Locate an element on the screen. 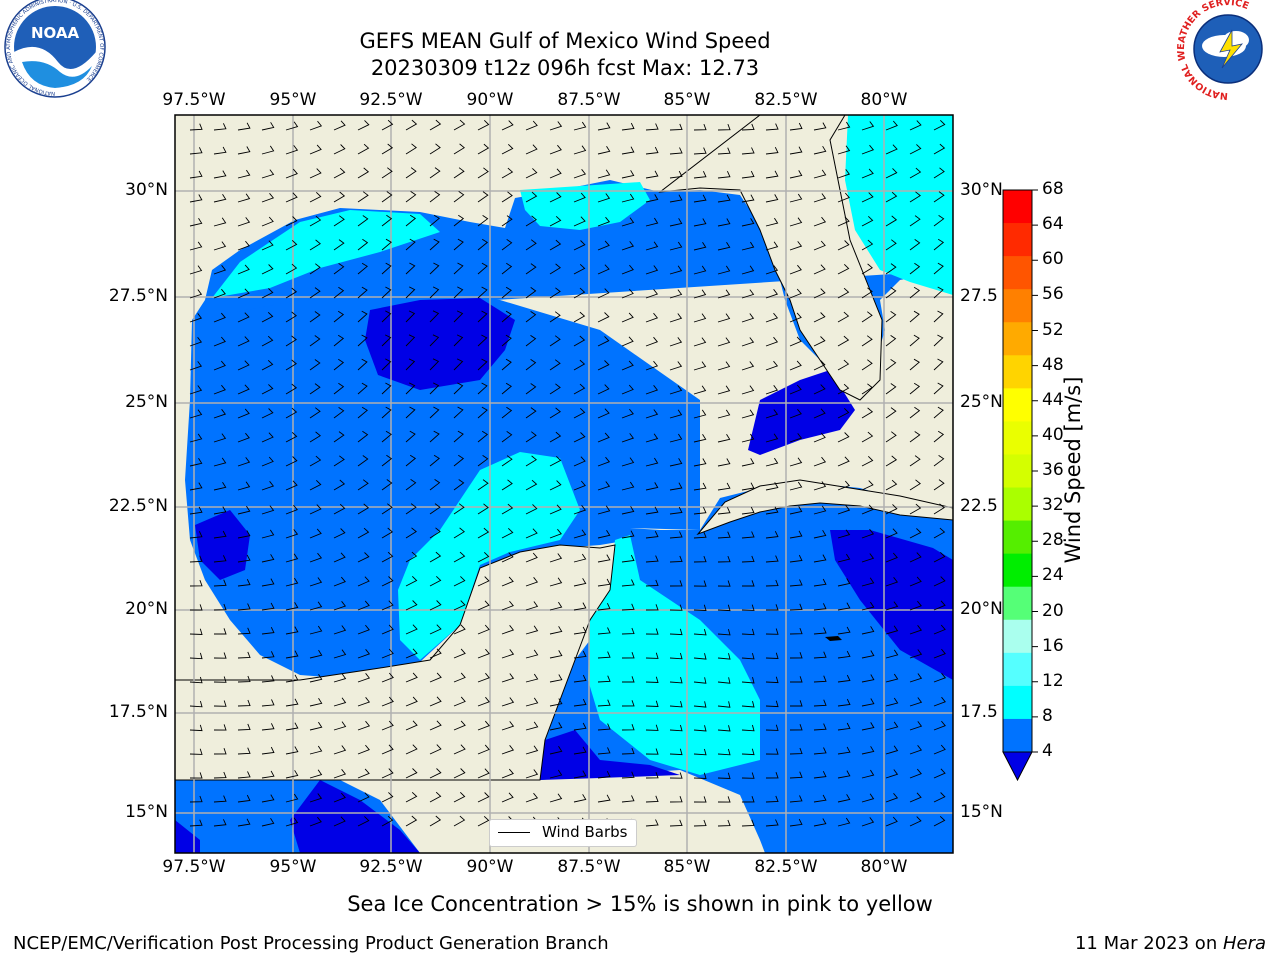 The height and width of the screenshot is (960, 1280). colorbar-tick-label: 16 is located at coordinates (1053, 645).